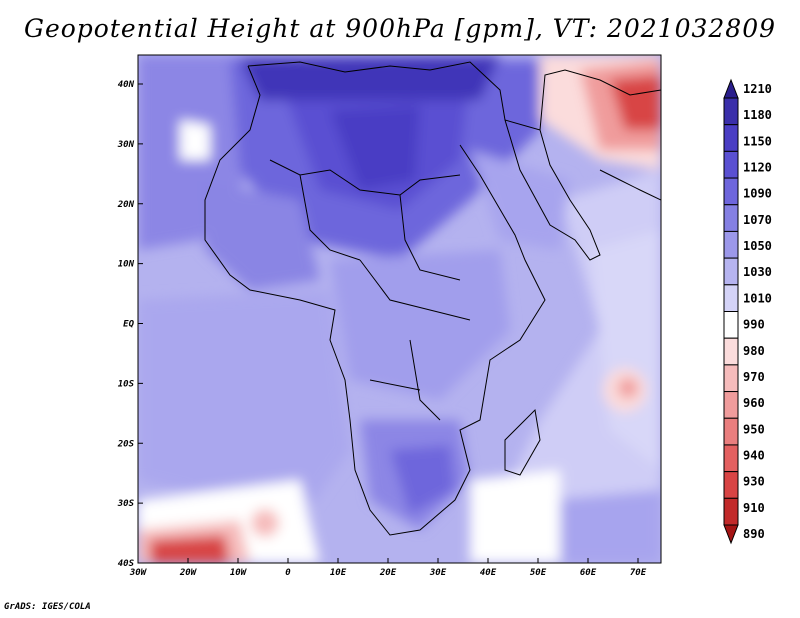  I want to click on colorbar-label: 950, so click(754, 429).